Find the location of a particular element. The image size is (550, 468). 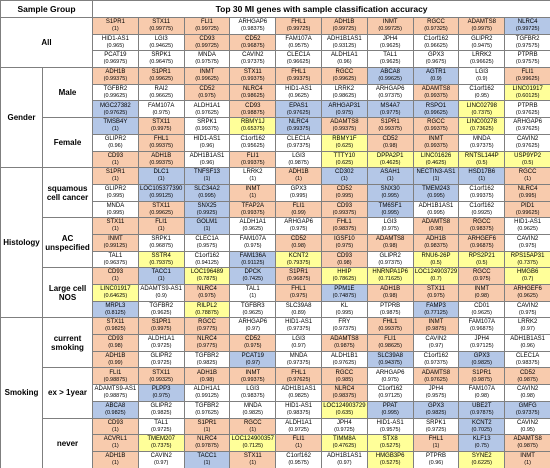

group-label: Gender is located at coordinates (21, 118).